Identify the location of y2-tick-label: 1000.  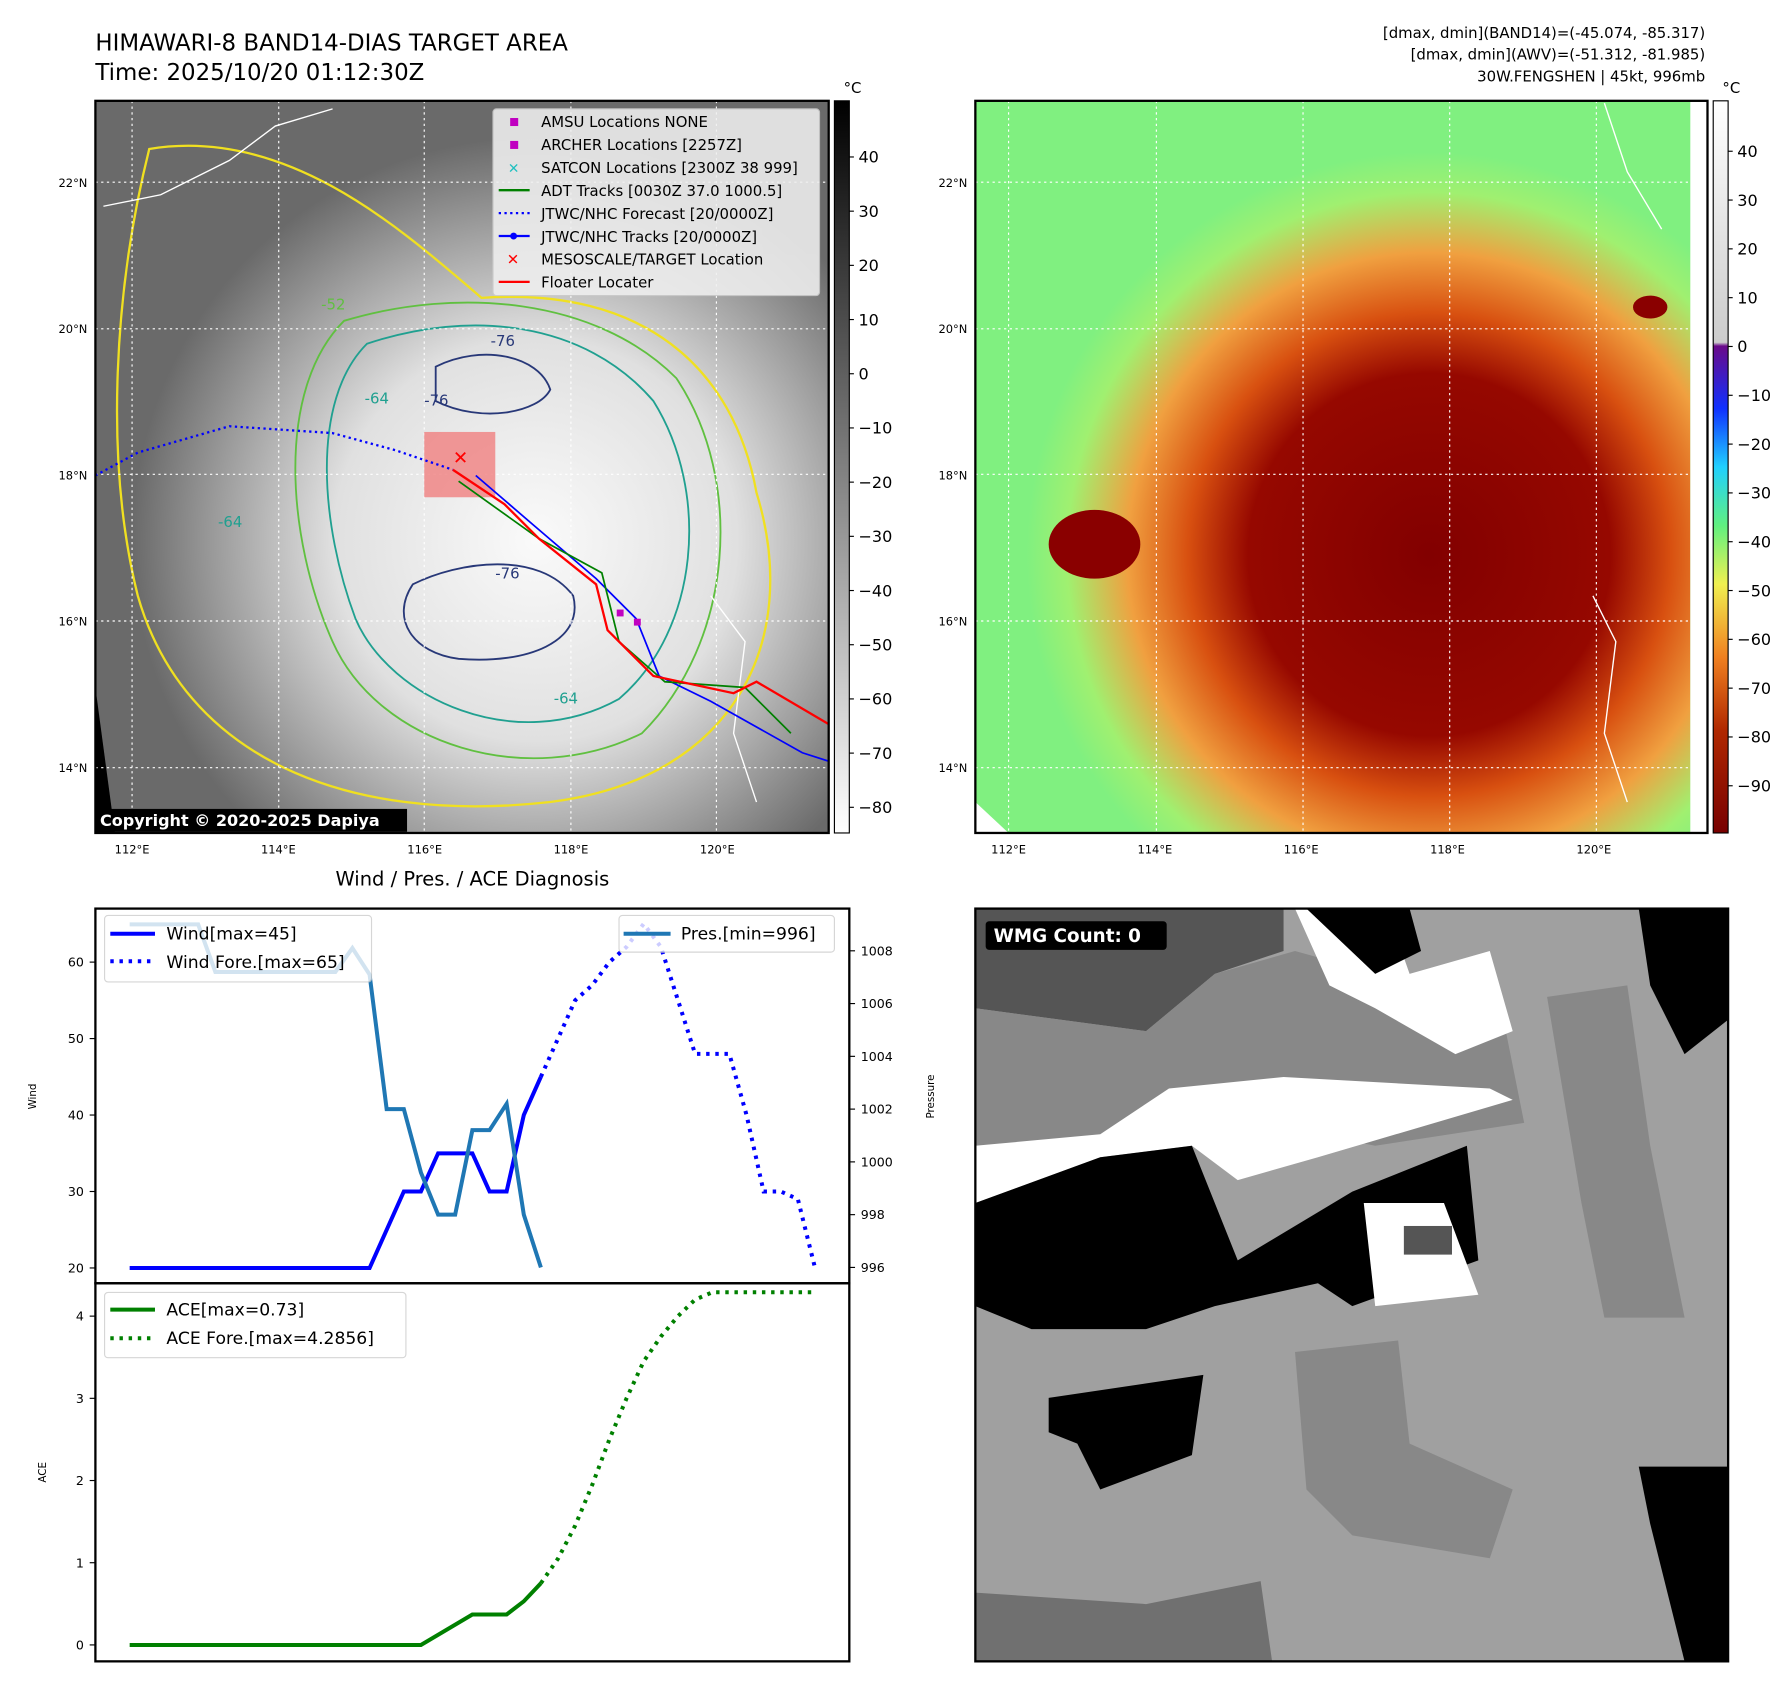
(877, 1161).